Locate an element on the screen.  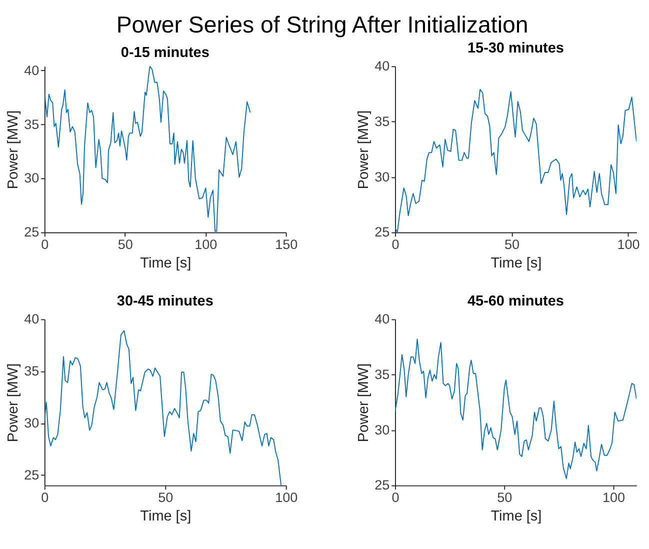
x-tick-label: 150 is located at coordinates (286, 244).